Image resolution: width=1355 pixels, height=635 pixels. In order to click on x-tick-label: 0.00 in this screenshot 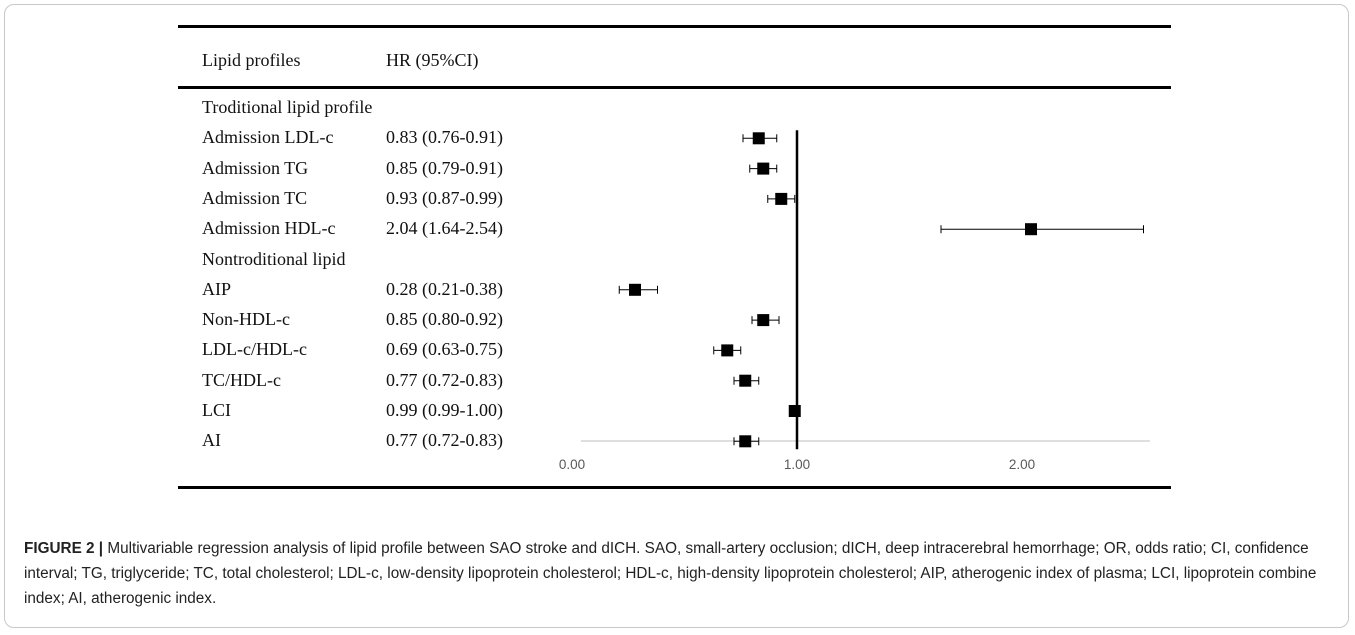, I will do `click(572, 464)`.